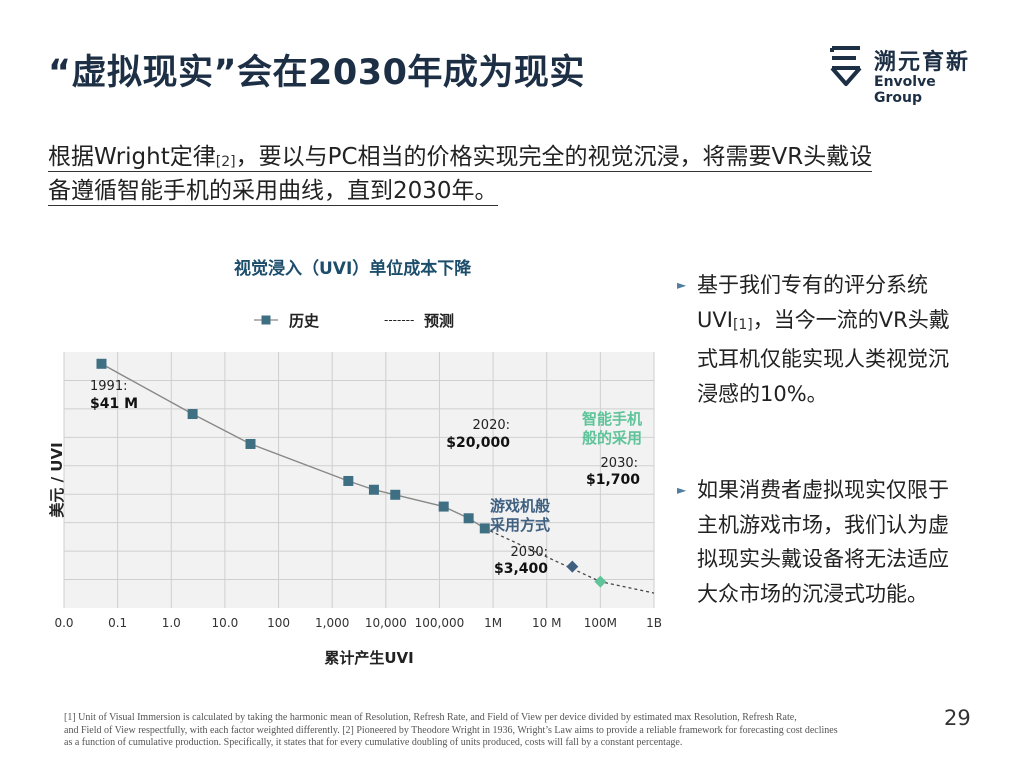 Image resolution: width=1024 pixels, height=768 pixels. I want to click on x-tick-label: 10 M, so click(546, 623).